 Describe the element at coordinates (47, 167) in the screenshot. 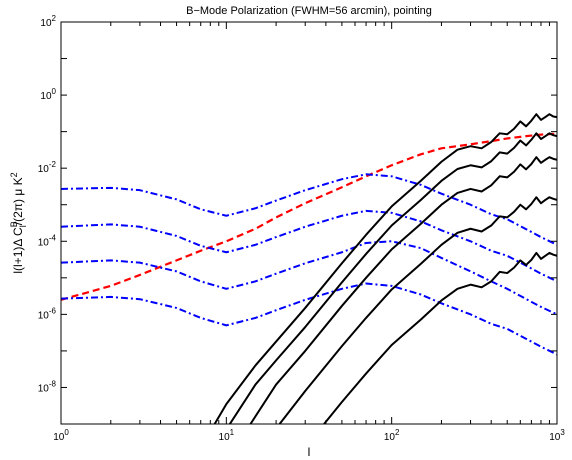

I see `y-tick-label: 10⁻²` at that location.